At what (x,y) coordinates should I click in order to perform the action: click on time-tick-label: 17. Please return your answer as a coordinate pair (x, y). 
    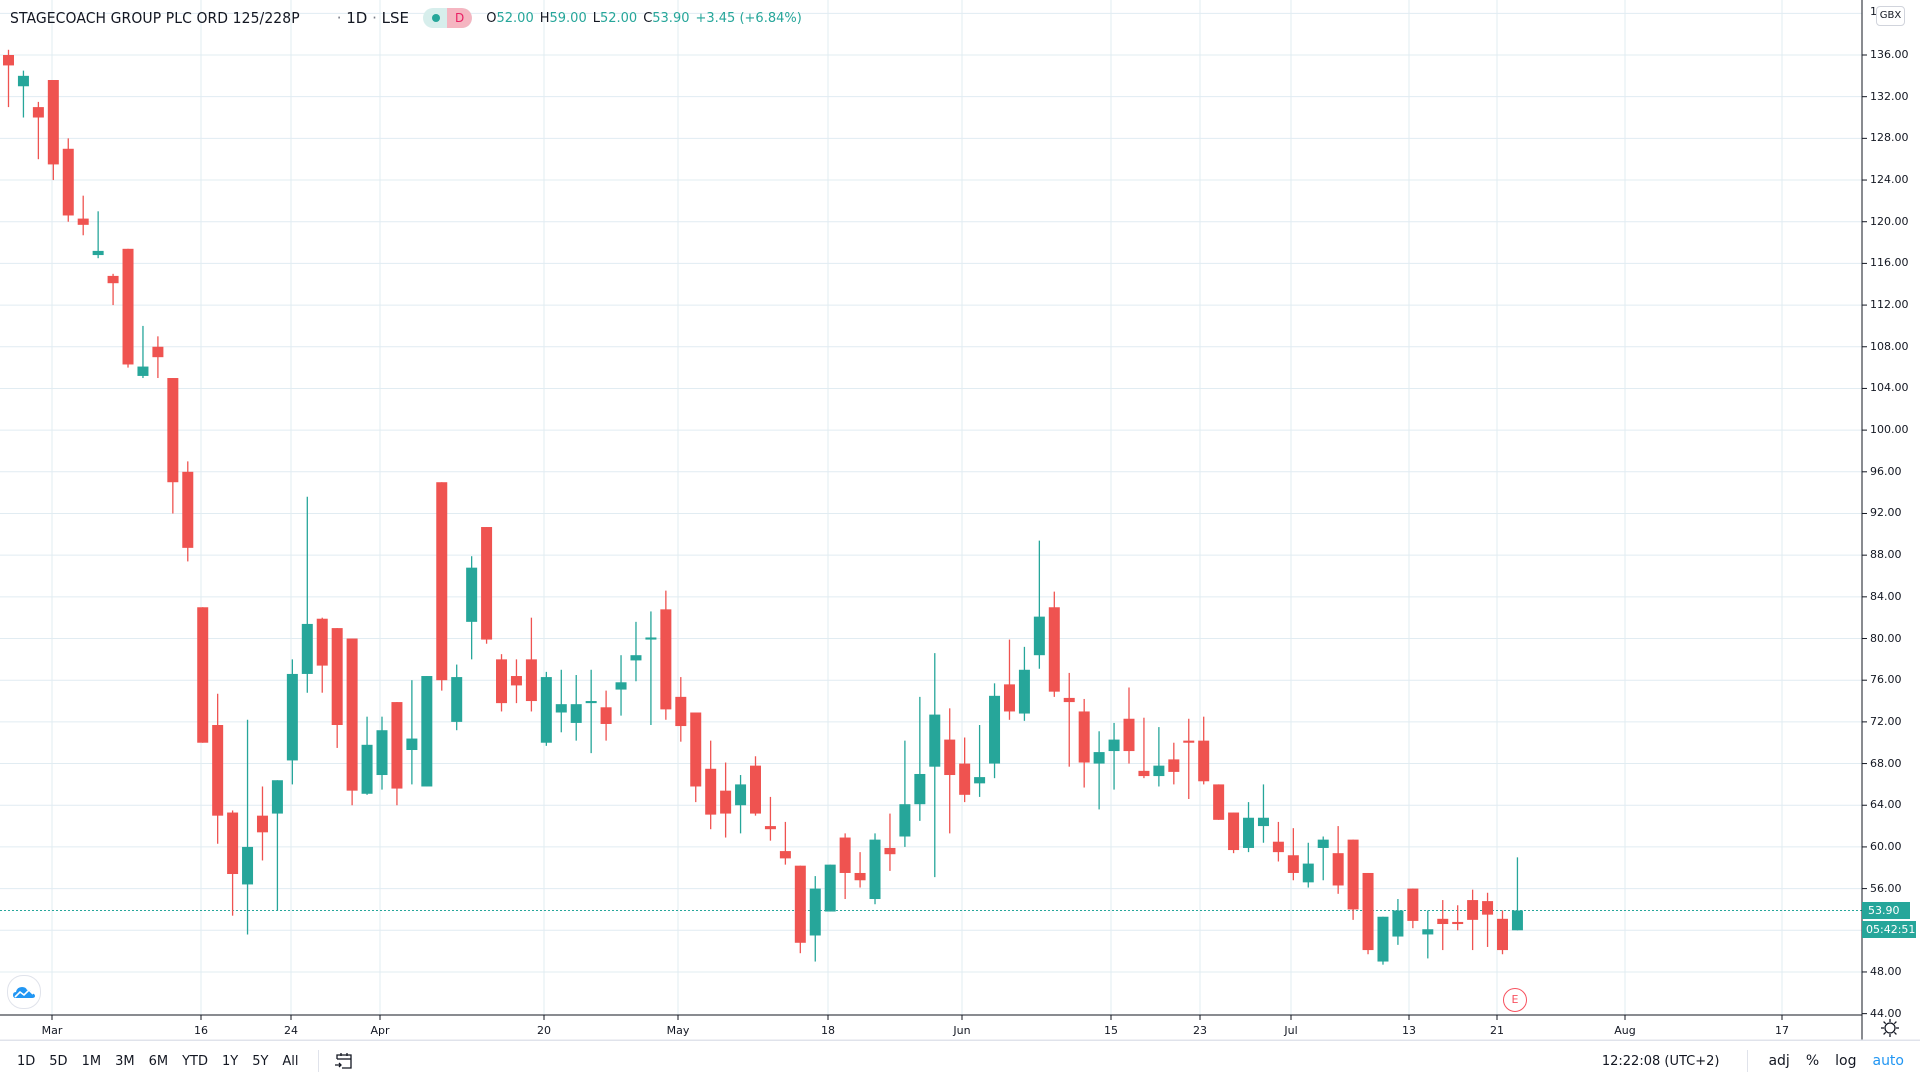
    Looking at the image, I should click on (1782, 1030).